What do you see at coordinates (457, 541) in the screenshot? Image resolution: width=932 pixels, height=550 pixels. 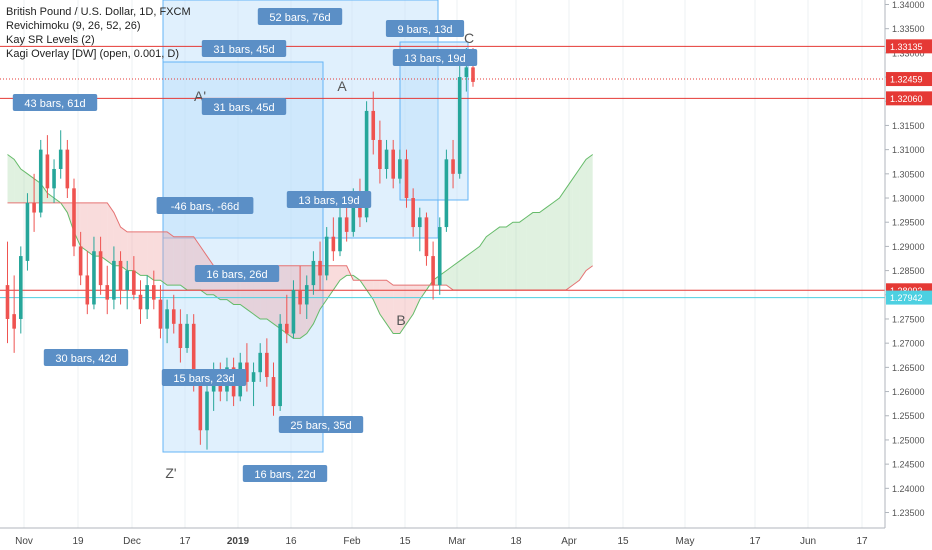 I see `x-tick-label: Mar` at bounding box center [457, 541].